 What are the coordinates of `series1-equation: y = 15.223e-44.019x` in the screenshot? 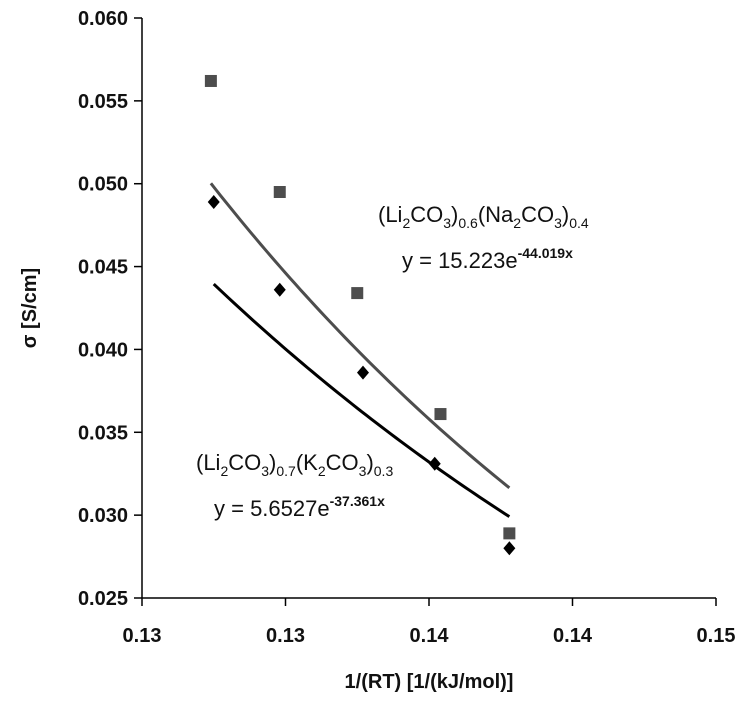 It's located at (487, 259).